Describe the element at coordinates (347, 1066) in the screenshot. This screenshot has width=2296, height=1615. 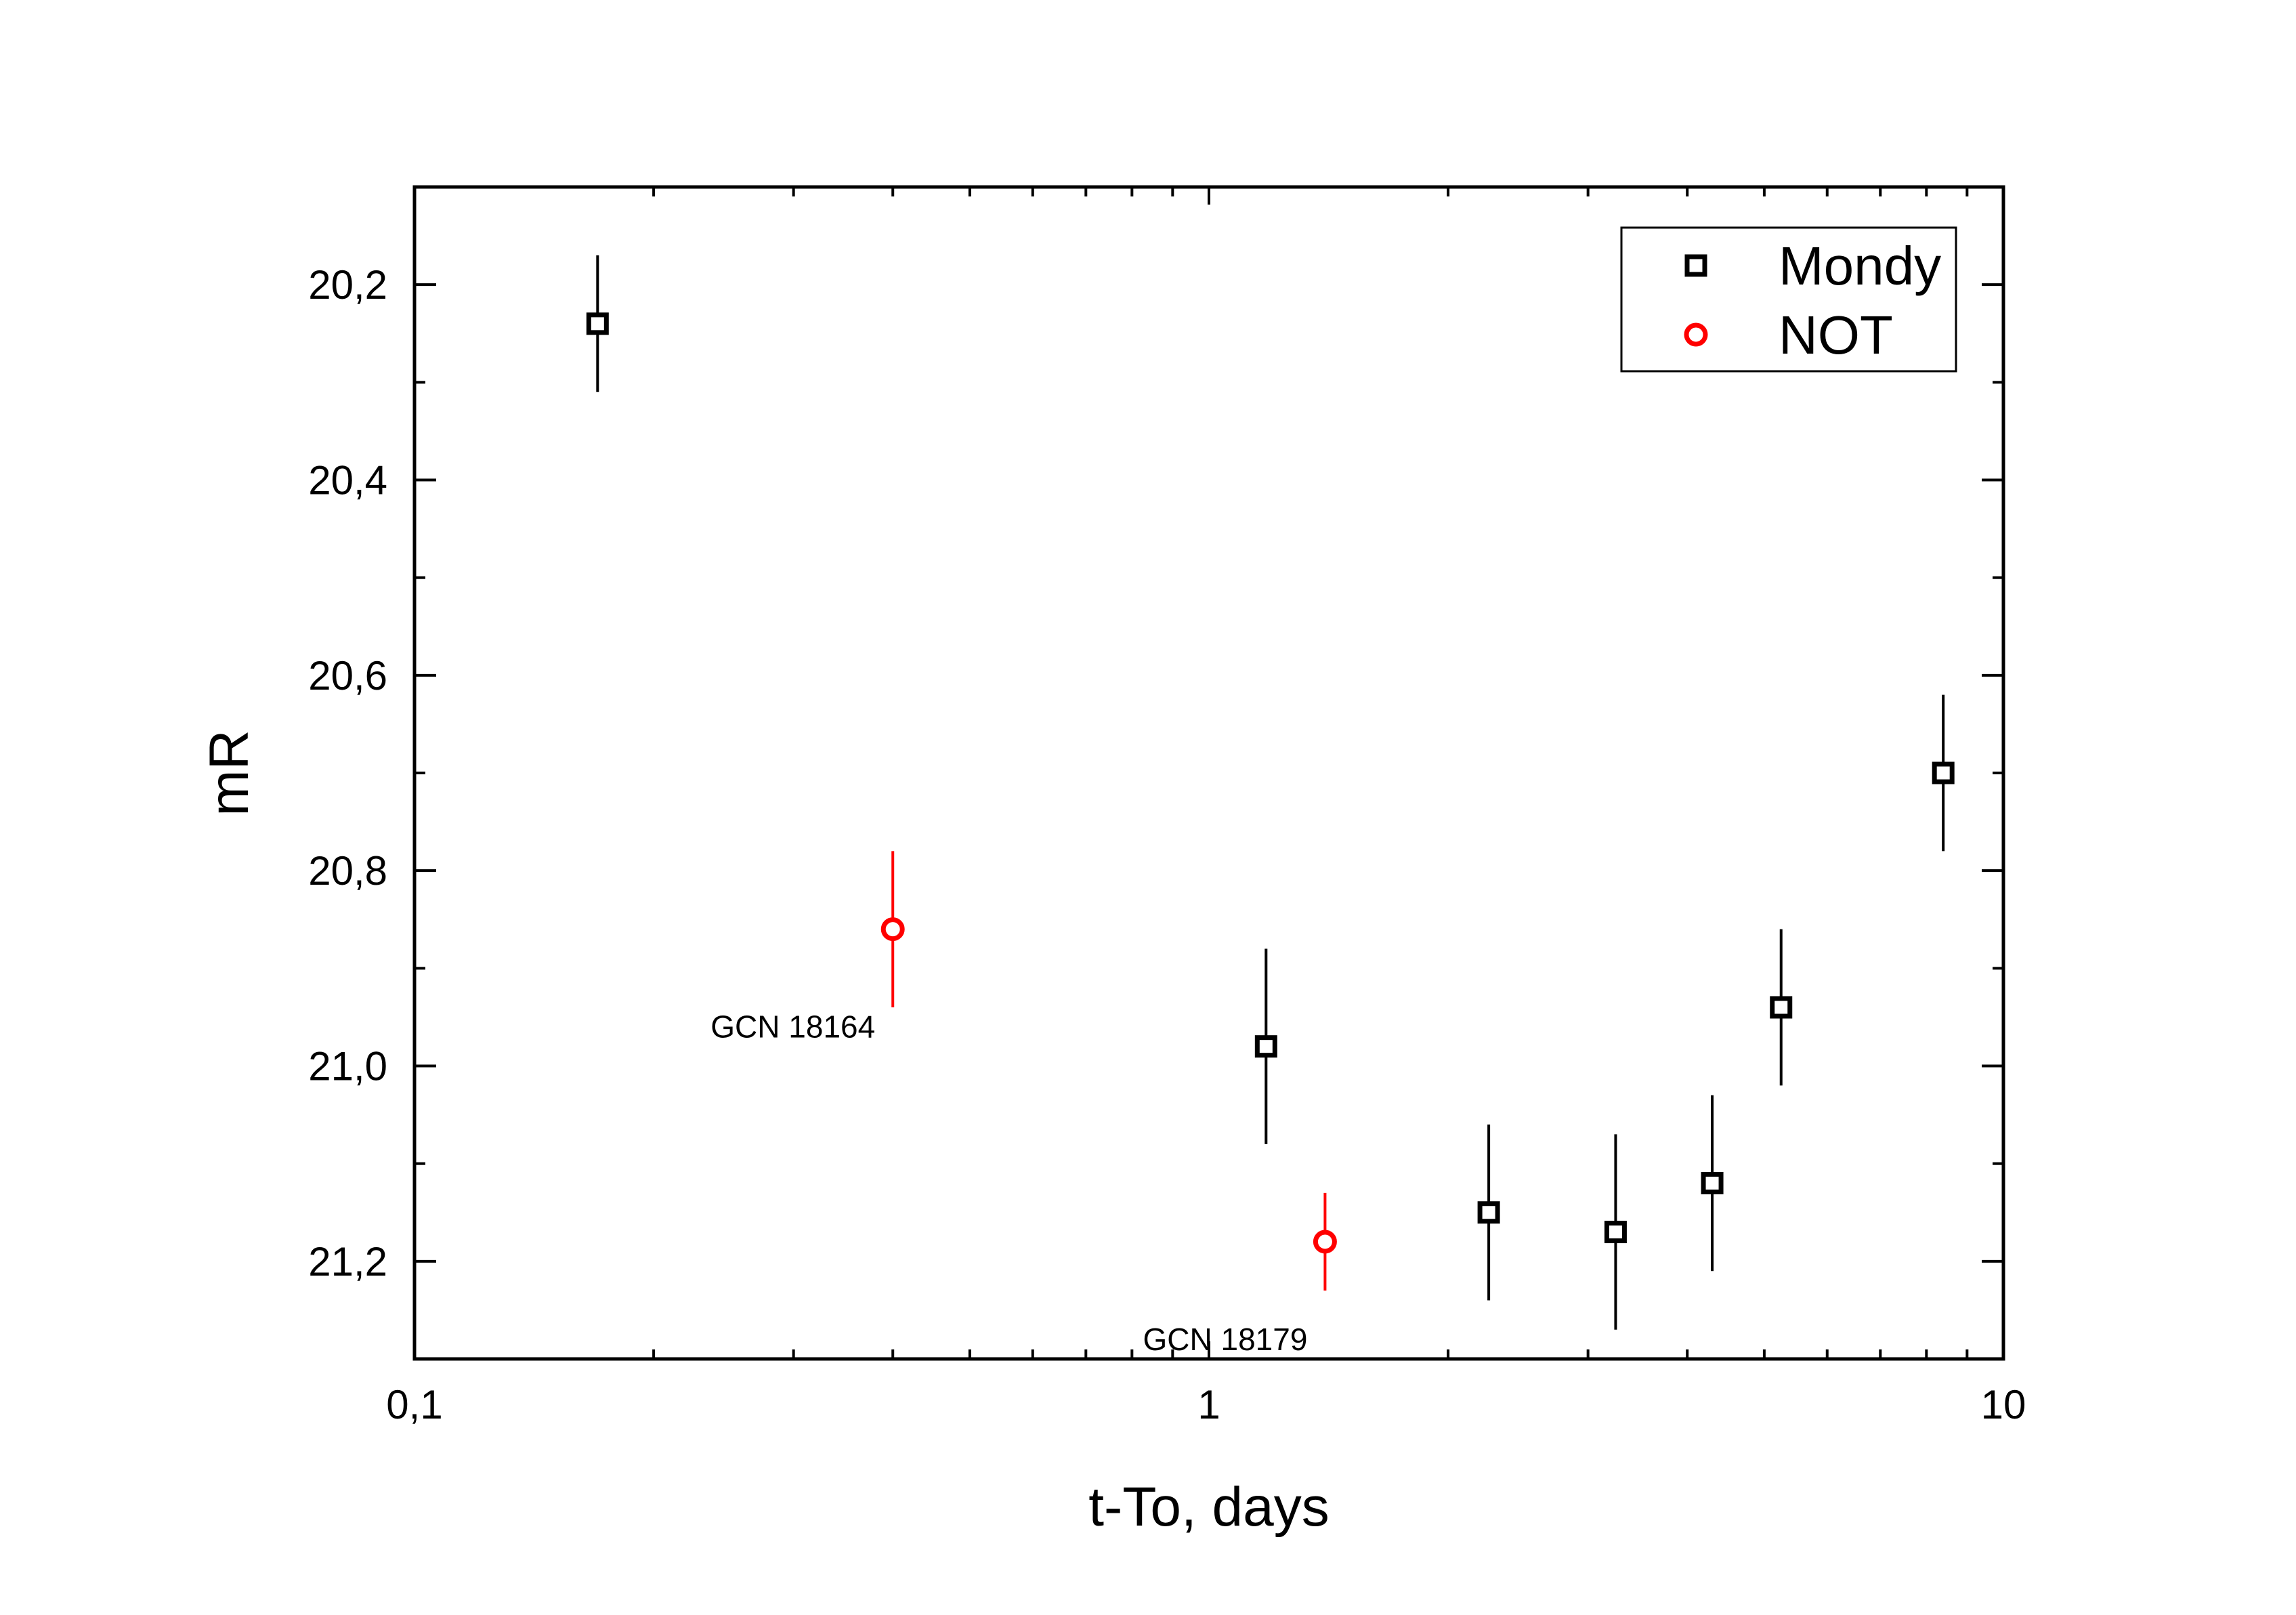
I see `y-tick-label: 21,0` at that location.